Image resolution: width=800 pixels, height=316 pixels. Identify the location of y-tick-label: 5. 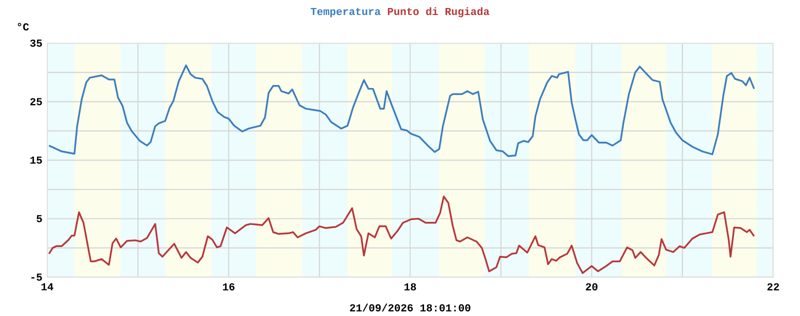
(39, 218).